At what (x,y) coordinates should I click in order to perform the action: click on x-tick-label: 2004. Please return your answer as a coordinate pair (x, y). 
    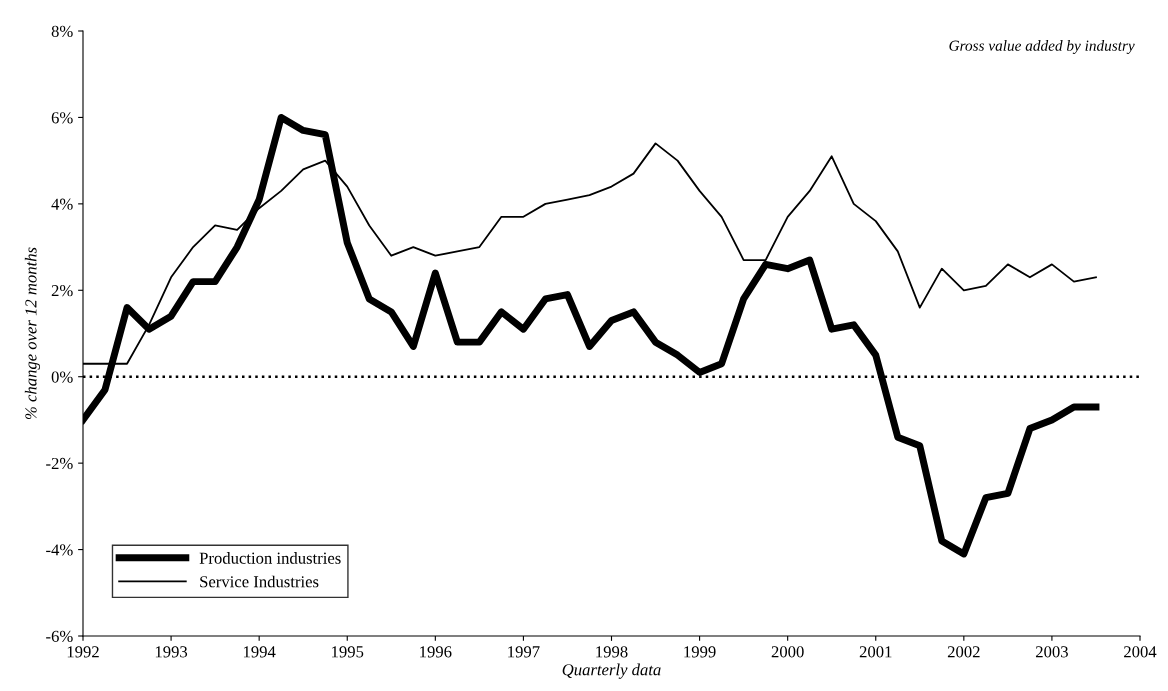
    Looking at the image, I should click on (1140, 652).